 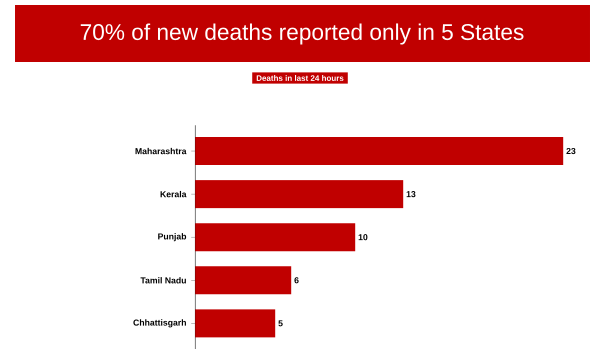 What do you see at coordinates (302, 33) in the screenshot?
I see `chart-title: 70% of new deaths reported only in 5 States` at bounding box center [302, 33].